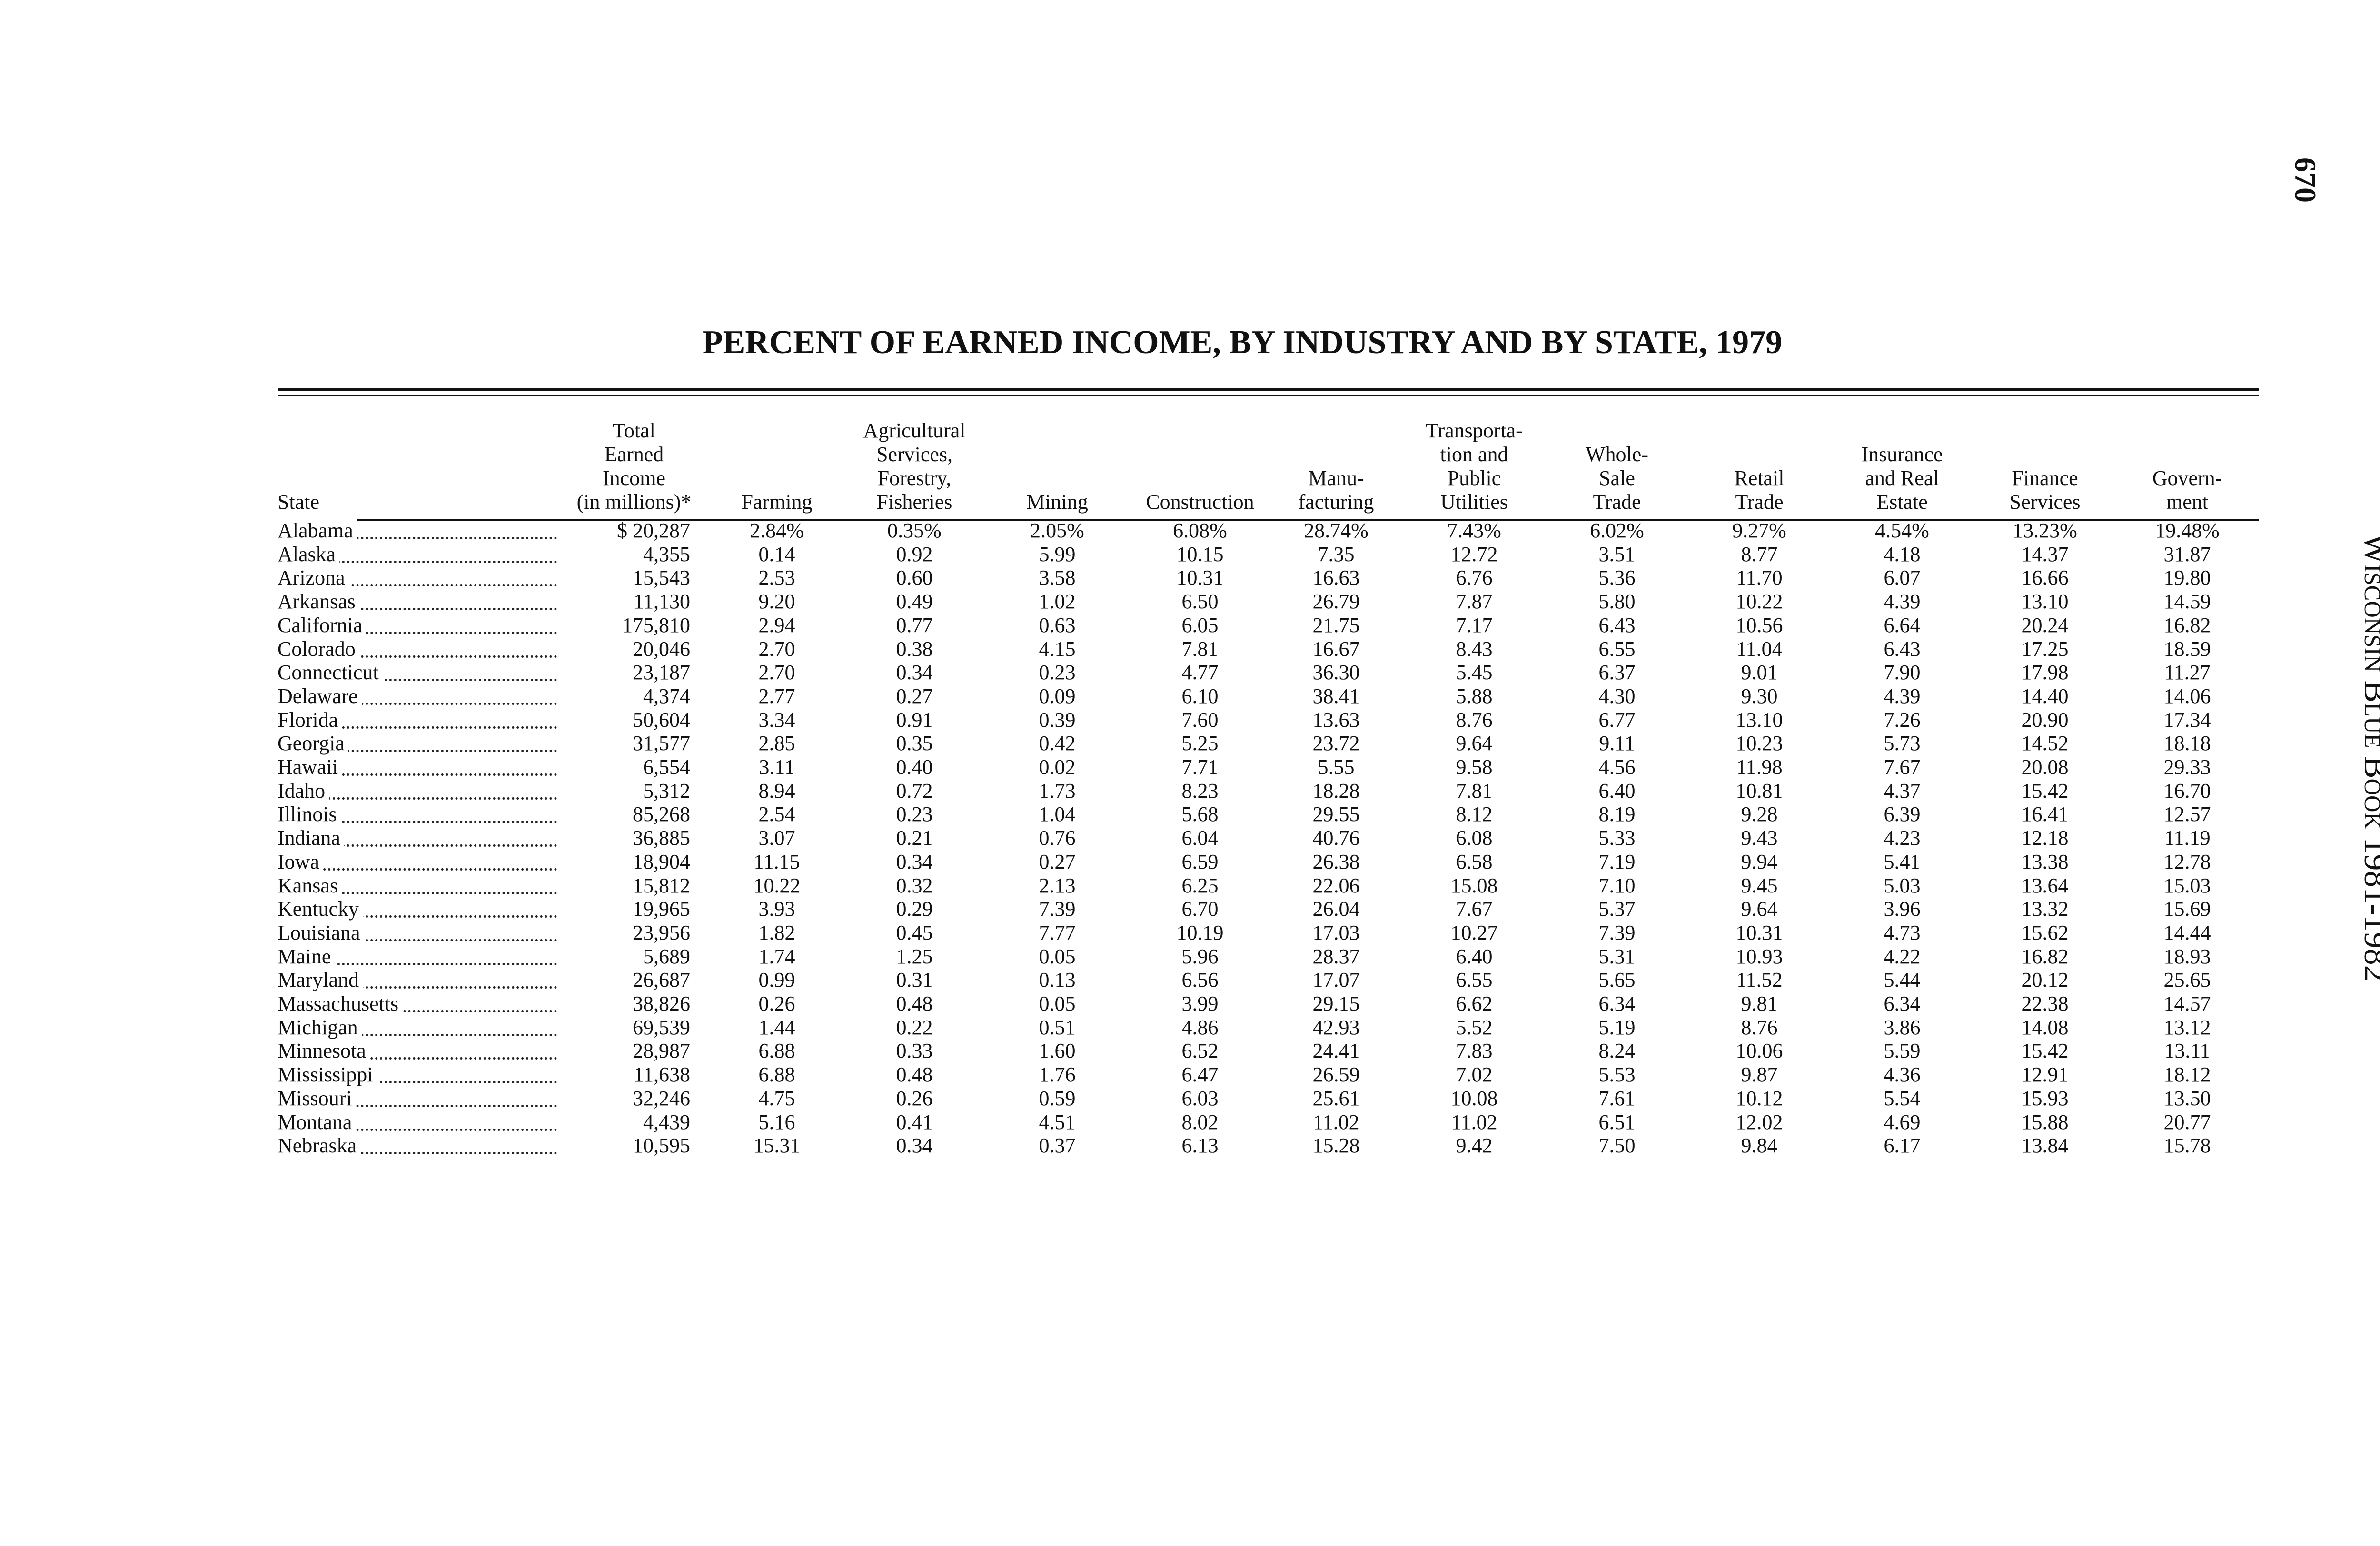  I want to click on state-name: Georgia, so click(313, 744).